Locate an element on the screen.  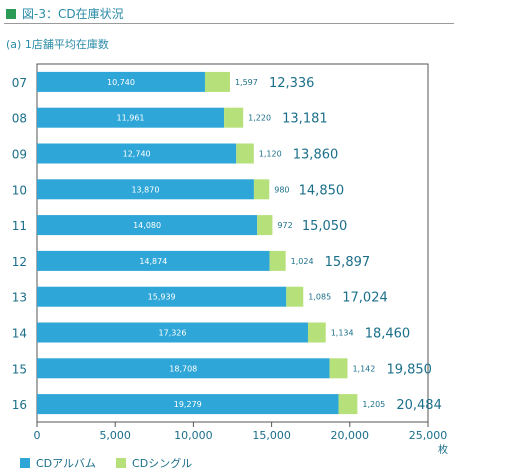
category-label: 08 is located at coordinates (19, 119).